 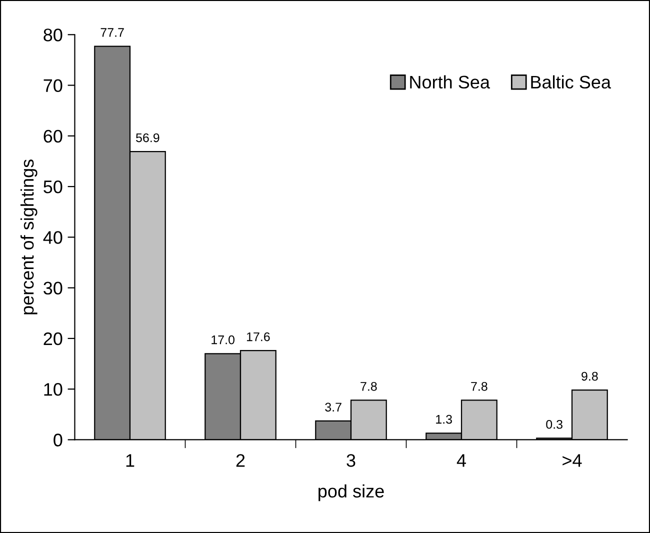 What do you see at coordinates (53, 35) in the screenshot?
I see `y-tick-label: 80` at bounding box center [53, 35].